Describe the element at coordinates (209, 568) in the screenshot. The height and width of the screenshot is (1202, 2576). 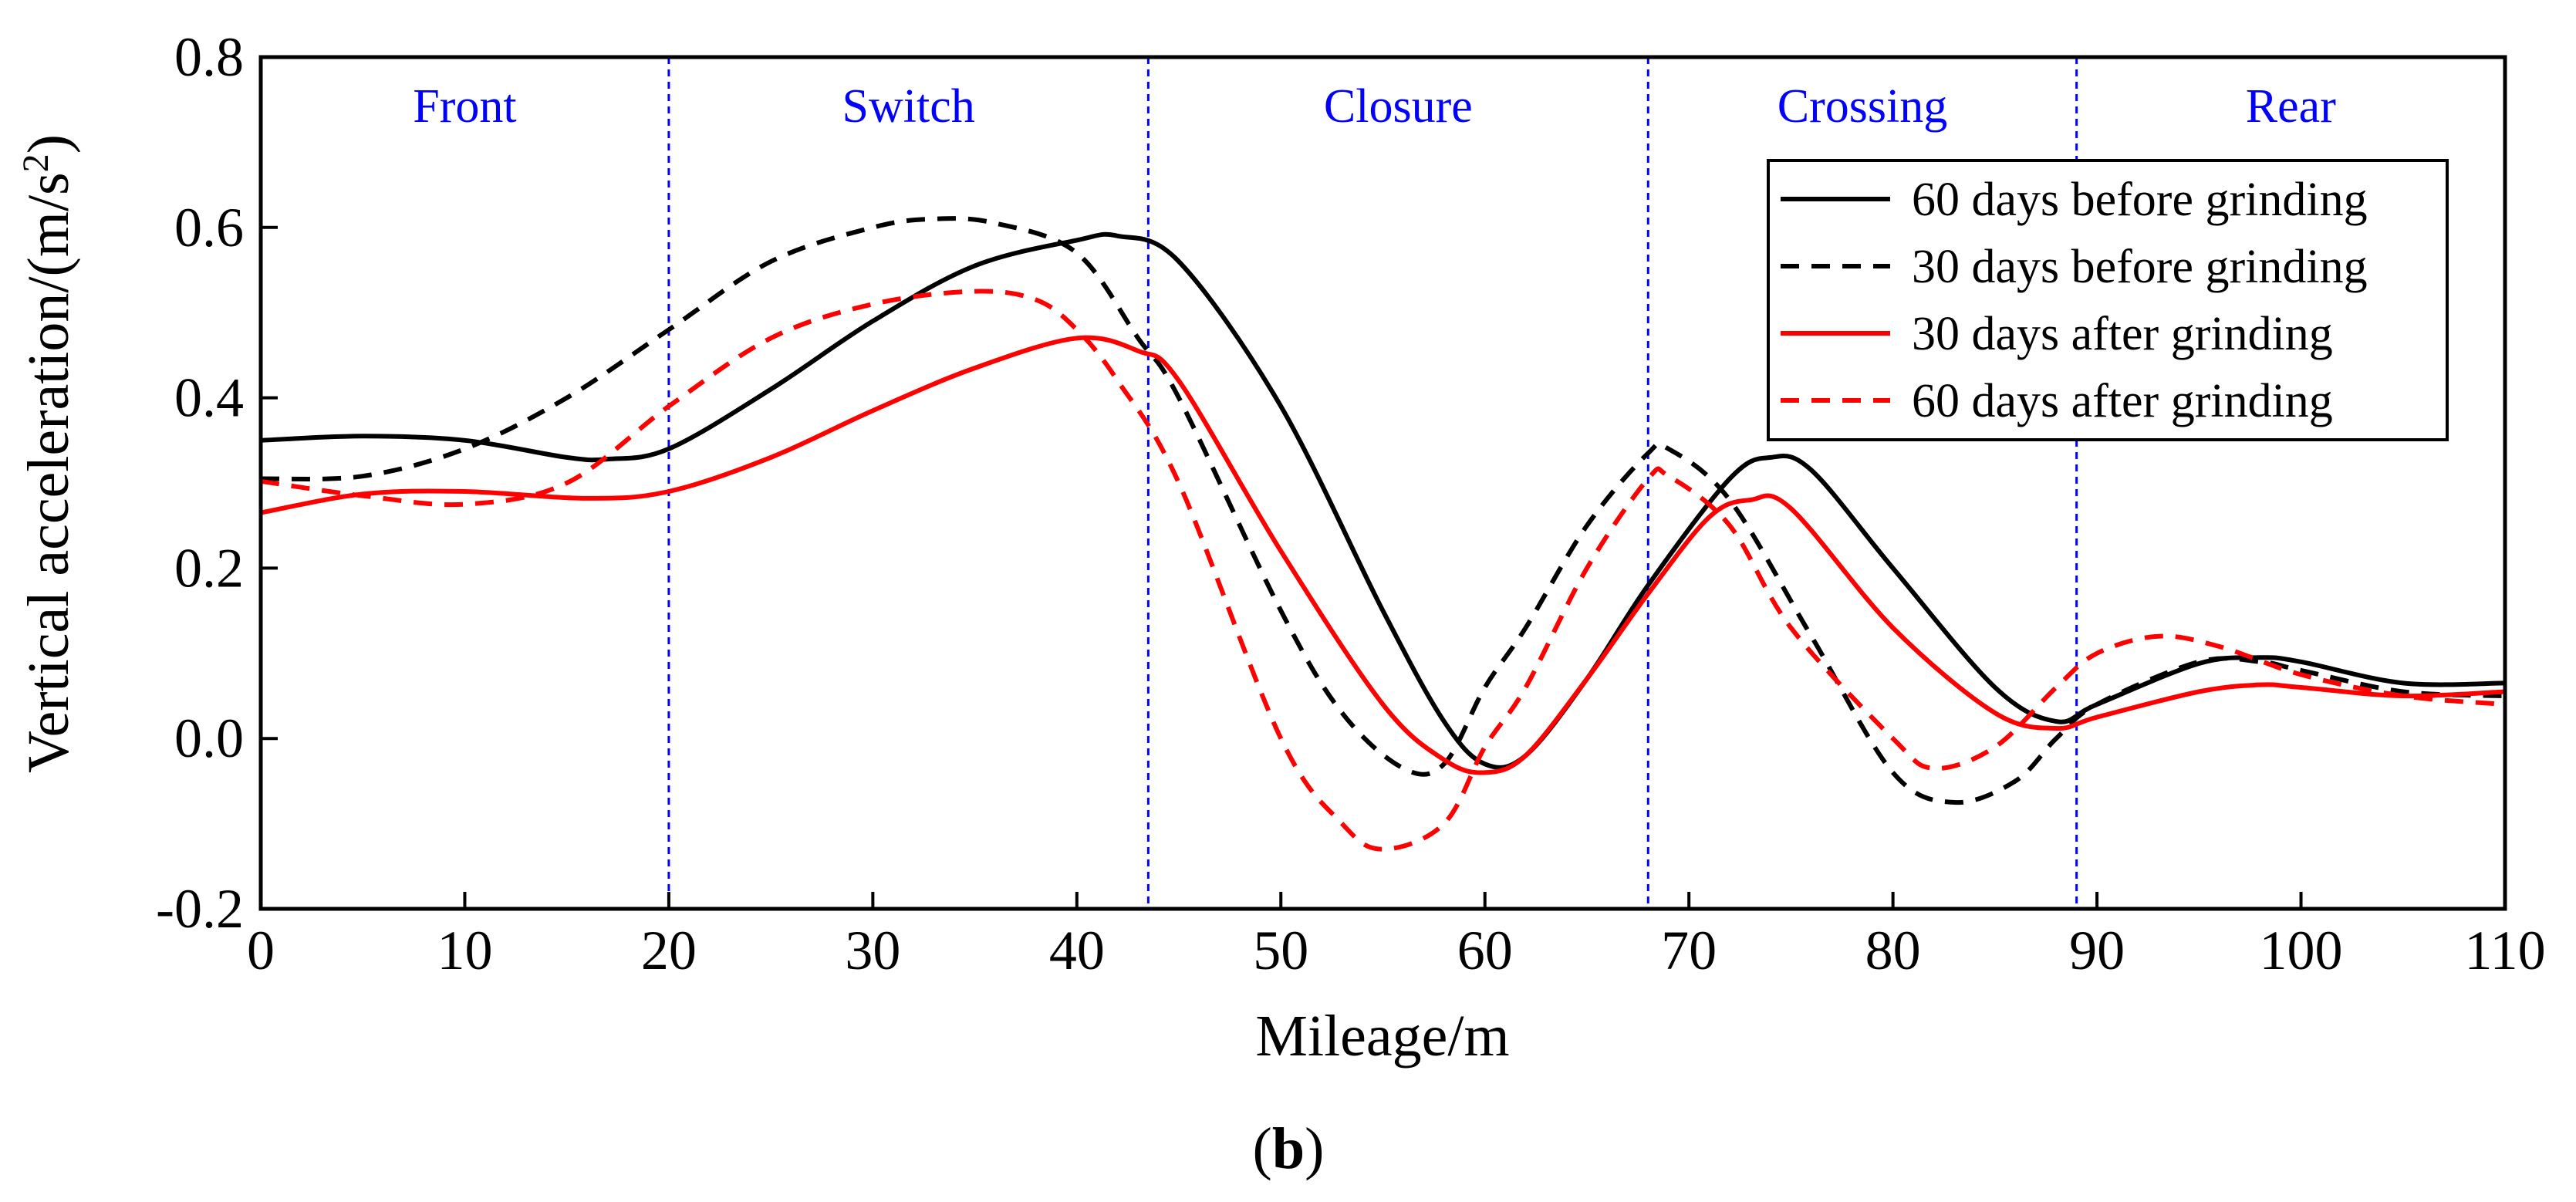
I see `y-tick-label: 0.2` at that location.